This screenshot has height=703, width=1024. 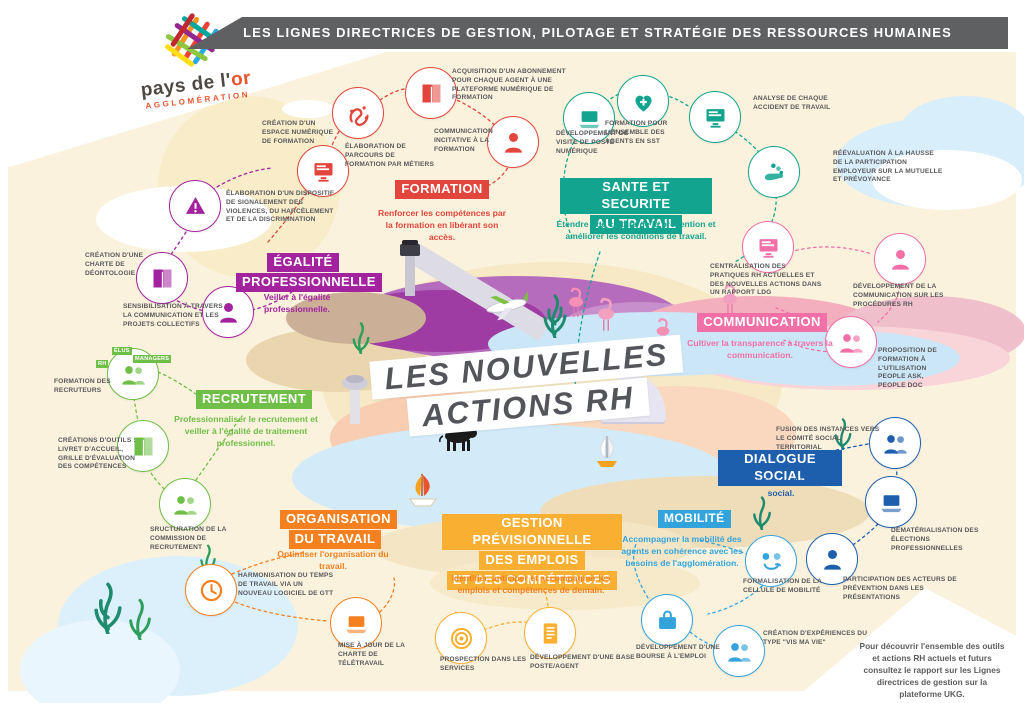 I want to click on signalement-violences-icon, so click(x=195, y=206).